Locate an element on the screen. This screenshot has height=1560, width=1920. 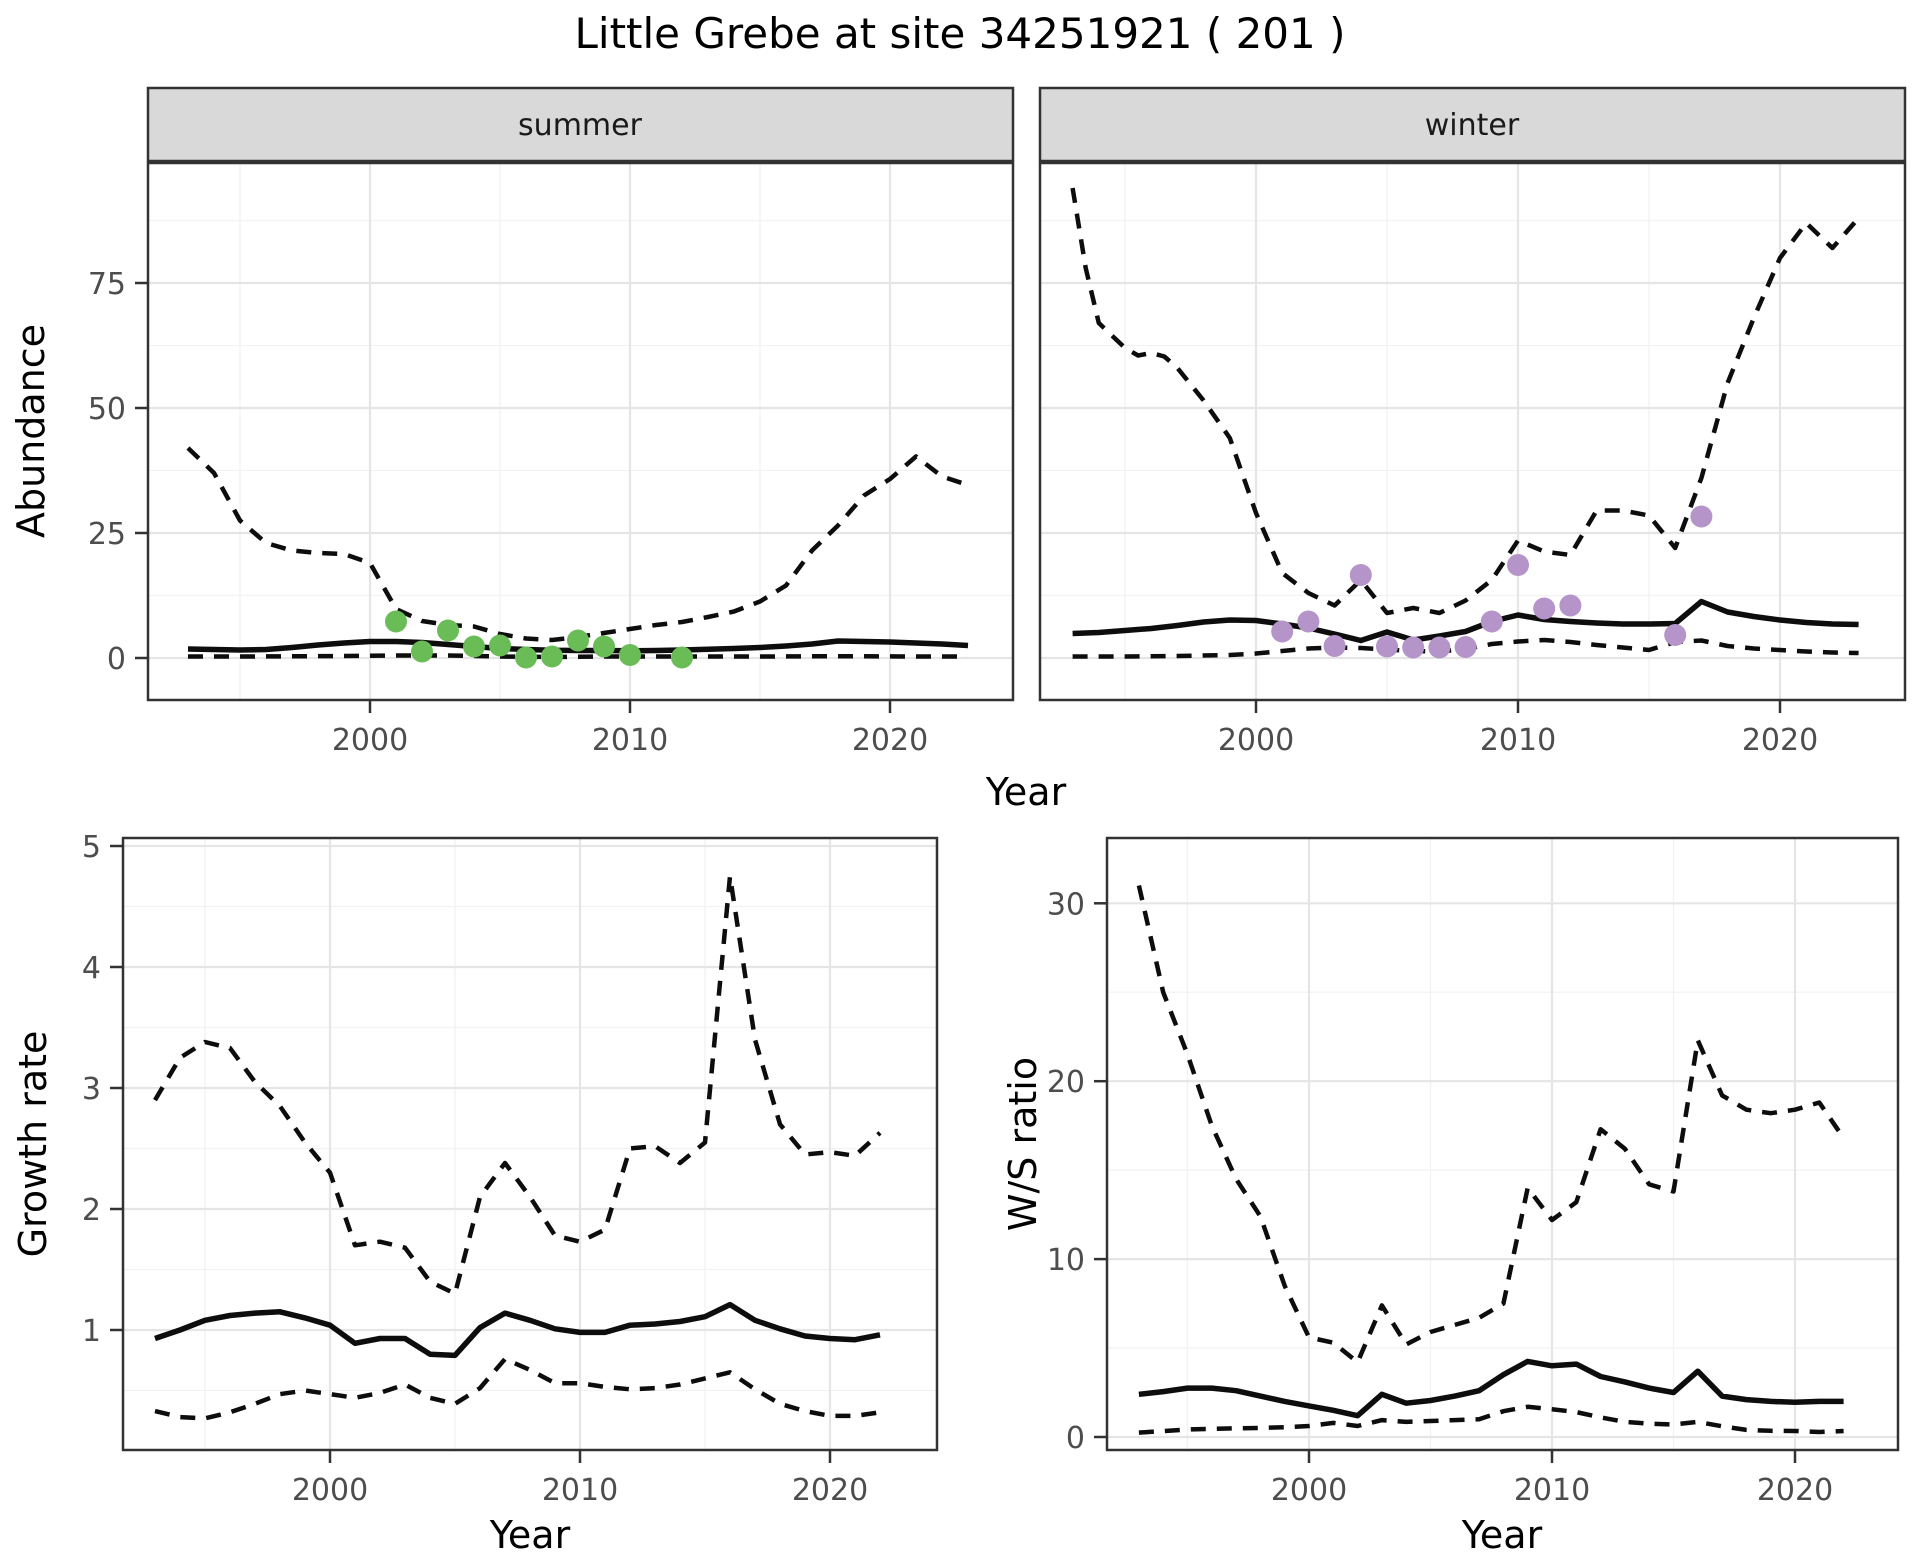
y-tick-label: 30 is located at coordinates (1066, 904).